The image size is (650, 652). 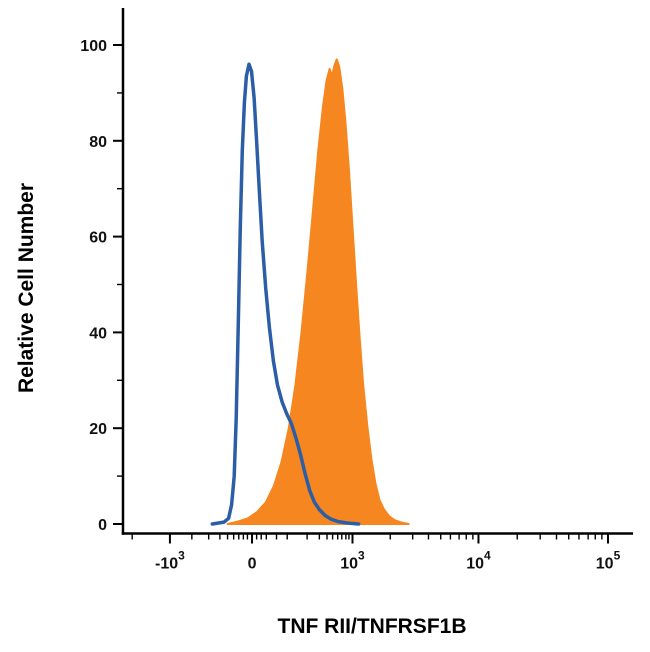 I want to click on x-axis-tick-label: -103, so click(x=170, y=561).